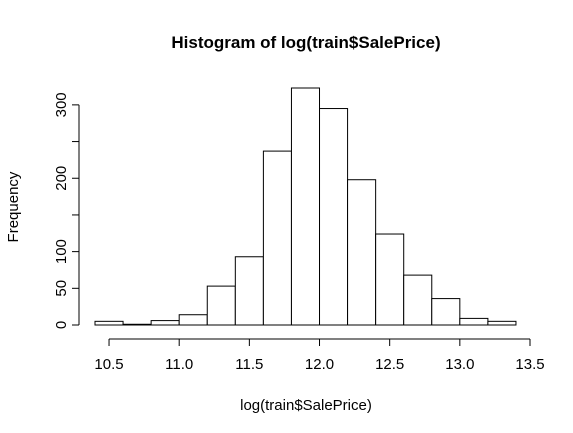 This screenshot has width=573, height=433. I want to click on x-axis: 10.5 11.0 11.5 12.0 12.5 13.0 13.5, so click(319, 355).